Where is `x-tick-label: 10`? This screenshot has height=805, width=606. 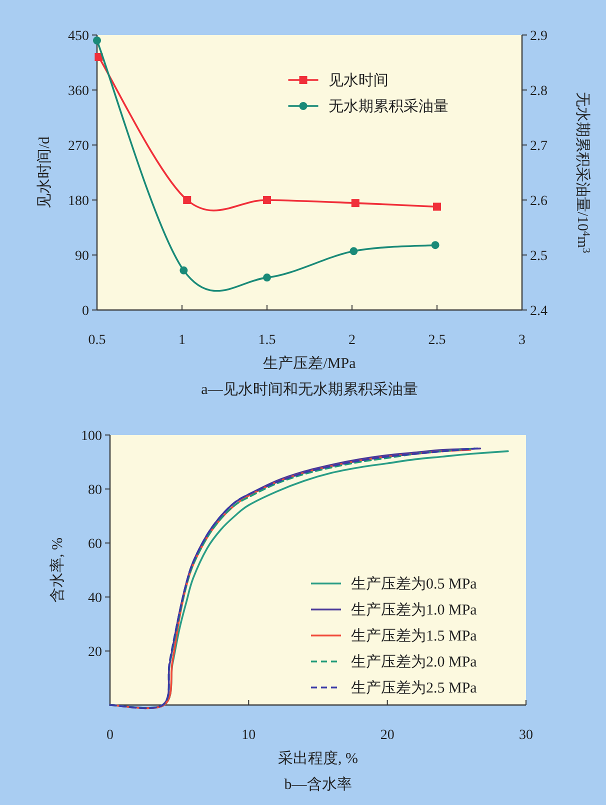 x-tick-label: 10 is located at coordinates (249, 735).